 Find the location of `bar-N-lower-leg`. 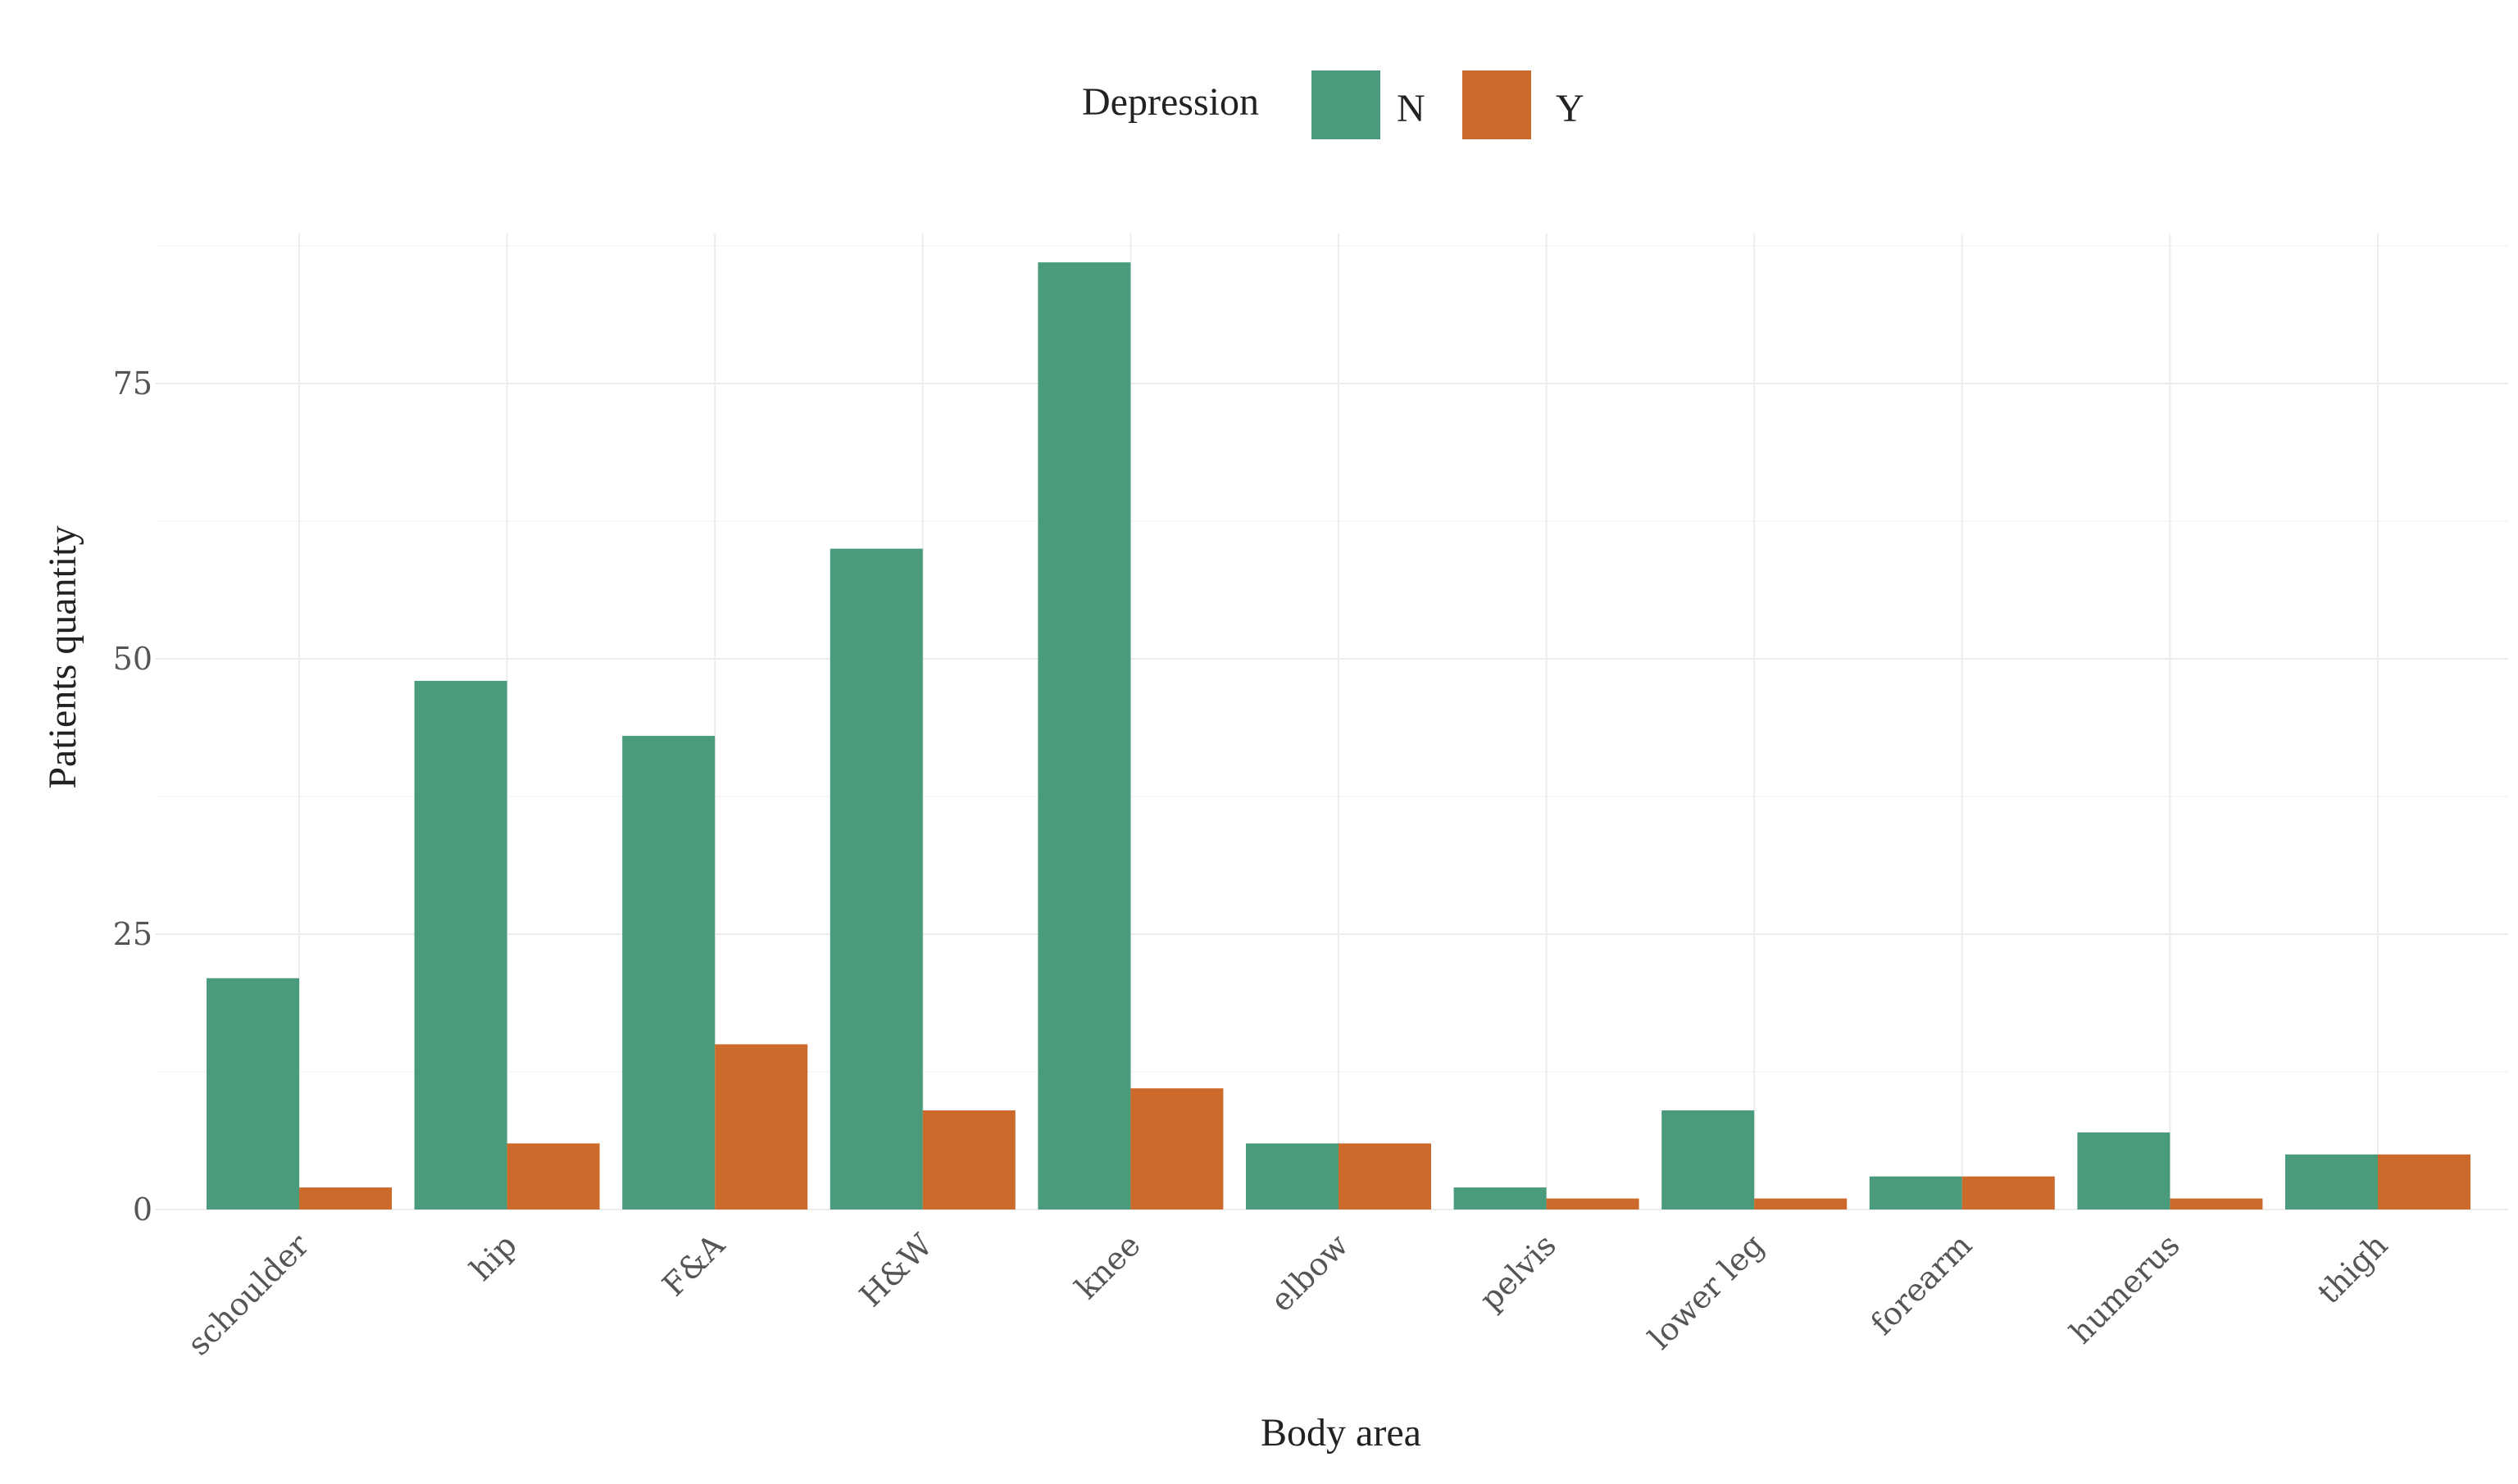

bar-N-lower-leg is located at coordinates (1708, 1159).